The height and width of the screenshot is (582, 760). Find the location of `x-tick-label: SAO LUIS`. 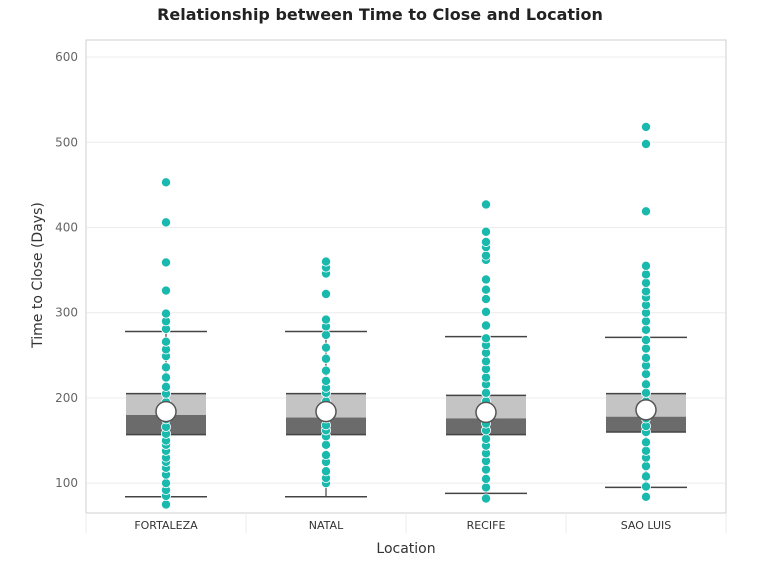

x-tick-label: SAO LUIS is located at coordinates (646, 525).